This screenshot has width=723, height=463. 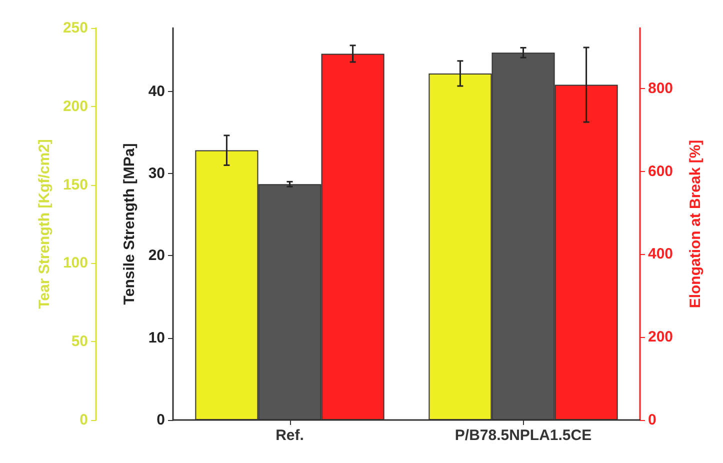 I want to click on x-tick-label: P/B78.5NPLA1.5CE, so click(x=523, y=435).